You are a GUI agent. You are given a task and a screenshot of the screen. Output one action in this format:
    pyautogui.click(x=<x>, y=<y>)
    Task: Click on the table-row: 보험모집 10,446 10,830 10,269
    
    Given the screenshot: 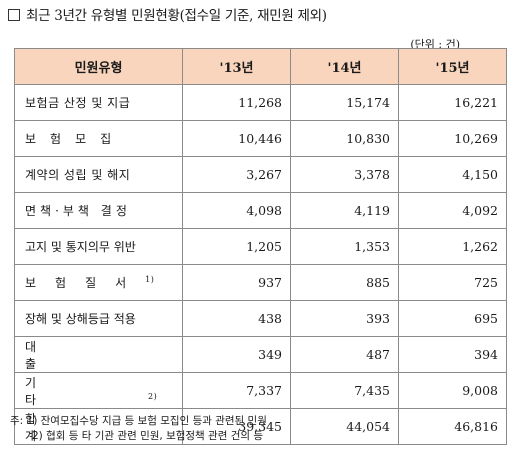 What is the action you would take?
    pyautogui.click(x=260, y=138)
    